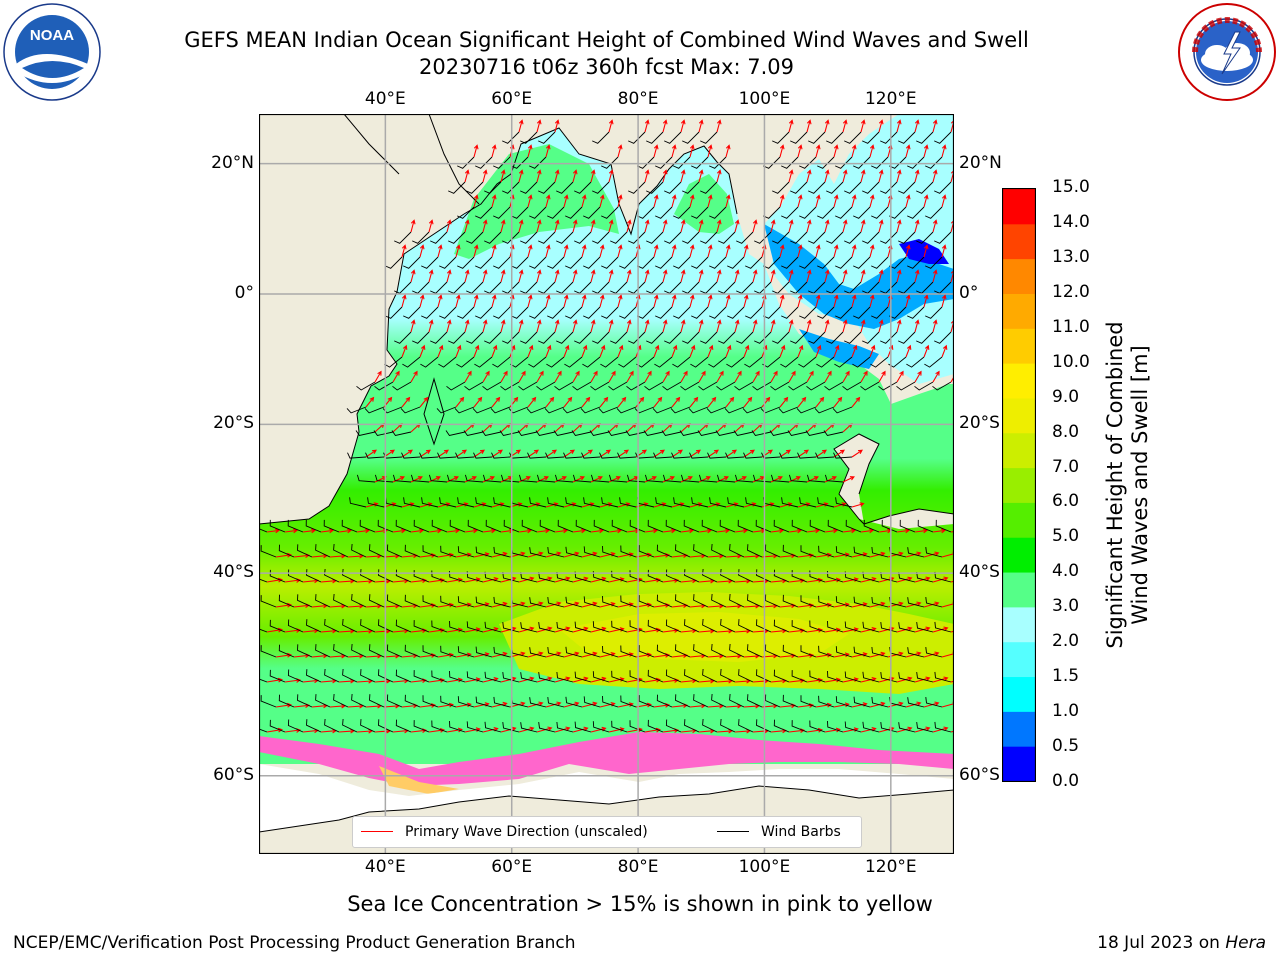  I want to click on colorbar-tick-label: 14.0, so click(1071, 221).